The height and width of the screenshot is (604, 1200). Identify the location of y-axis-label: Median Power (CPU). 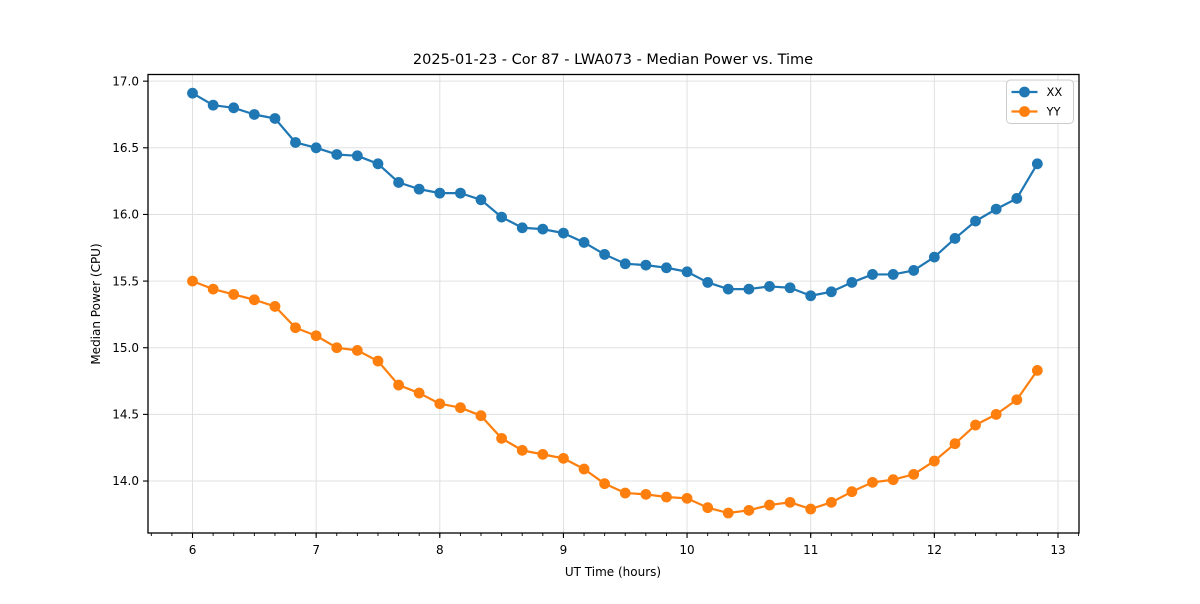
(96, 303).